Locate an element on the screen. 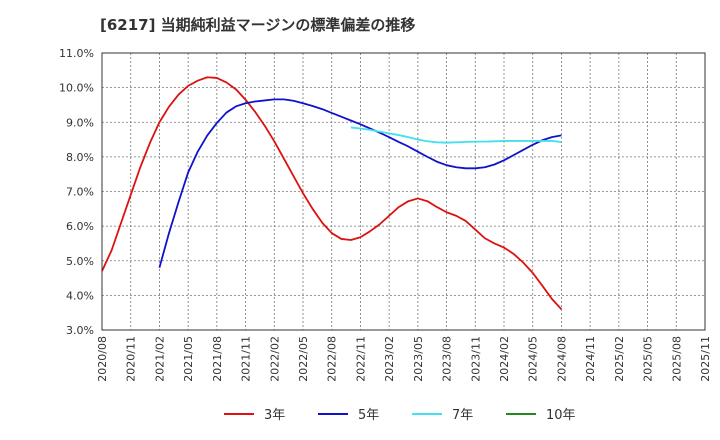 The width and height of the screenshot is (720, 440). y-tick-label: 10.0% is located at coordinates (76, 88).